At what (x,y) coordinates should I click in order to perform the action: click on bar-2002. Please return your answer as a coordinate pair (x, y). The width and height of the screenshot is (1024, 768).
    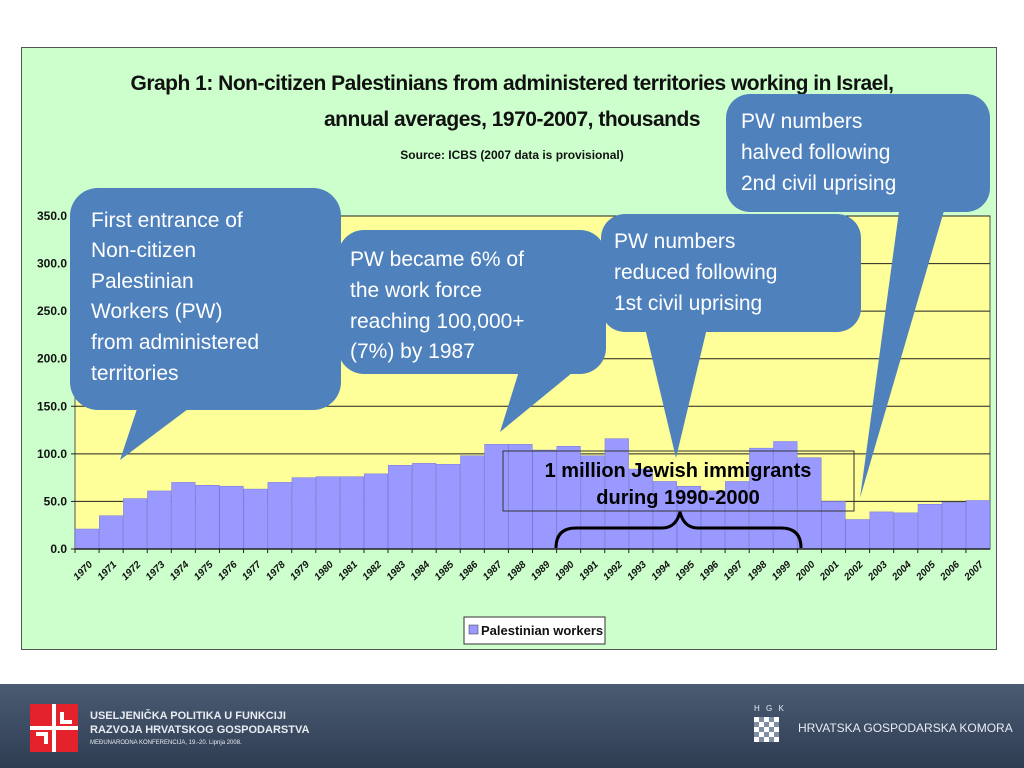
    Looking at the image, I should click on (857, 534).